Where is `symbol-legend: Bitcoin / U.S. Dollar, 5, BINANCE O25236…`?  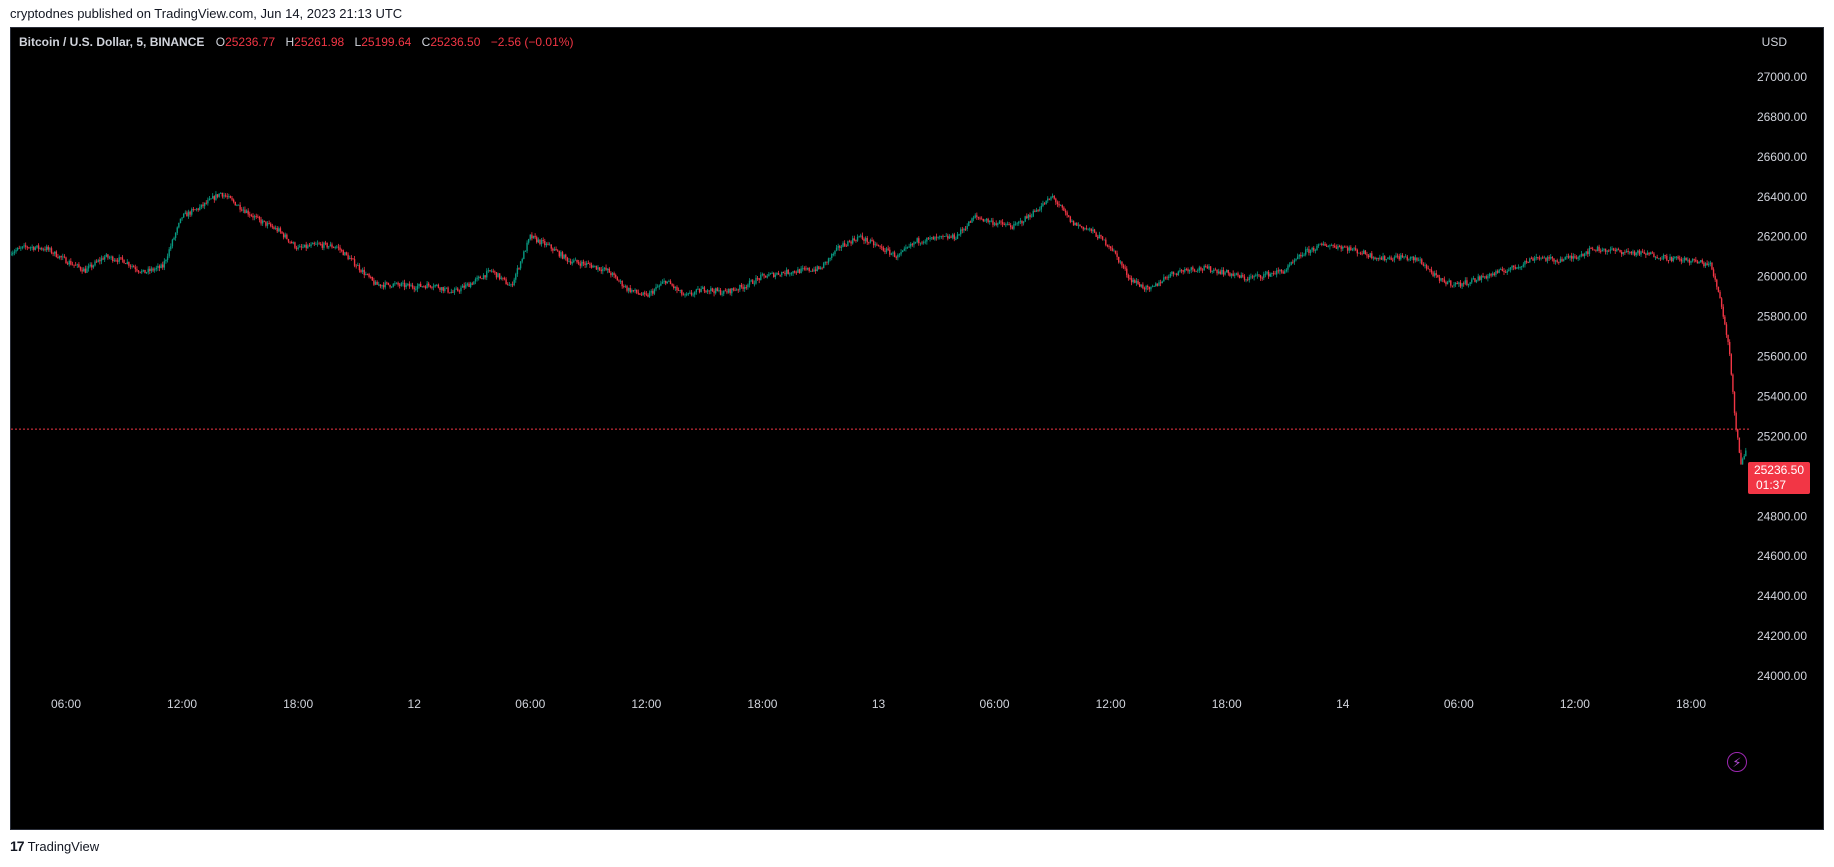
symbol-legend: Bitcoin / U.S. Dollar, 5, BINANCE O25236… is located at coordinates (296, 42).